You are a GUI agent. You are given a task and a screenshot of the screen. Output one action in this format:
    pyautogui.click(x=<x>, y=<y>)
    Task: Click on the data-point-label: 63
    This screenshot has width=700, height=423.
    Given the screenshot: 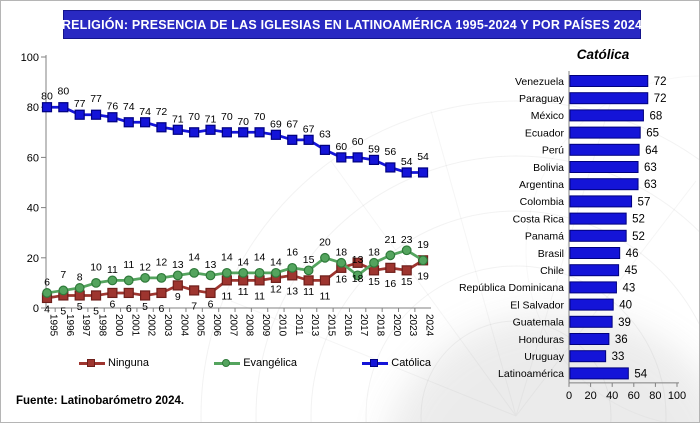 What is the action you would take?
    pyautogui.click(x=325, y=134)
    